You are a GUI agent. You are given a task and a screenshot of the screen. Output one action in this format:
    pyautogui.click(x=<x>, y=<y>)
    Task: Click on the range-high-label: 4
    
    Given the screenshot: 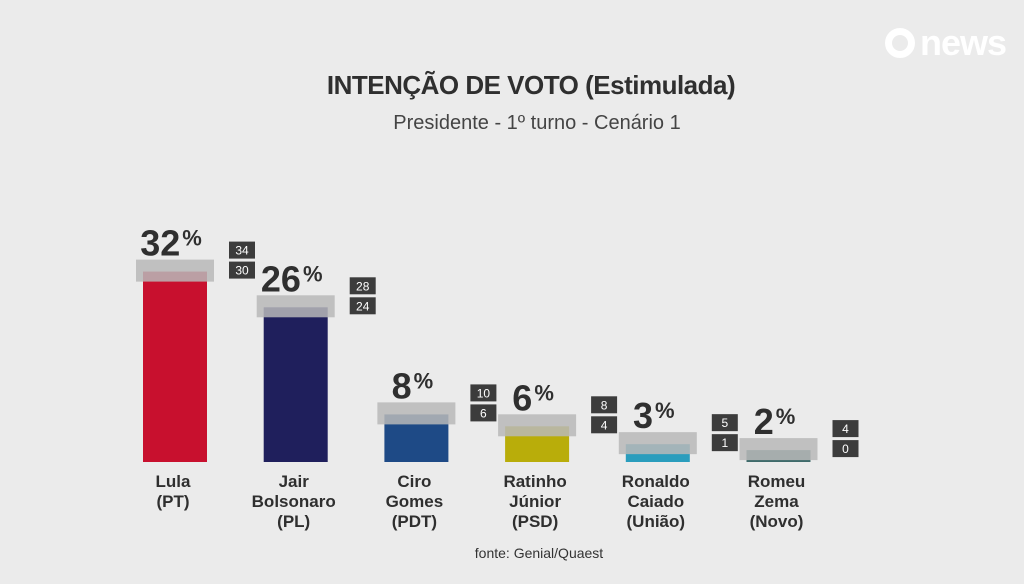 What is the action you would take?
    pyautogui.click(x=845, y=429)
    